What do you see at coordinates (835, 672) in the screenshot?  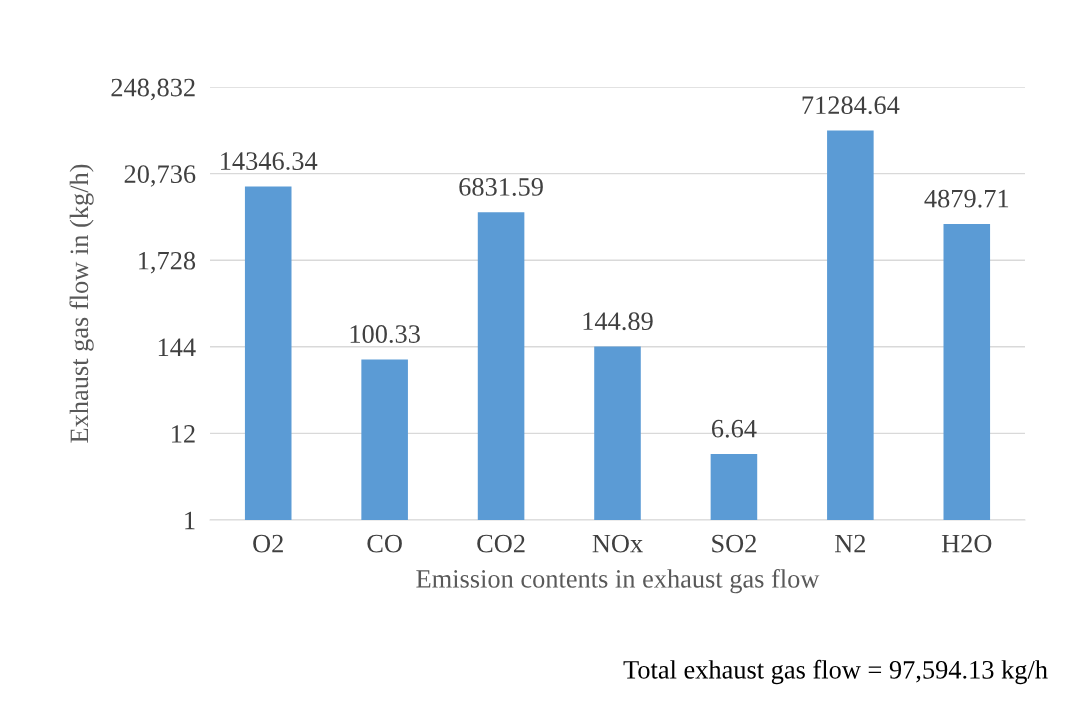 I see `text: Total exhaust gas flow = 97,594.13 kg/h` at bounding box center [835, 672].